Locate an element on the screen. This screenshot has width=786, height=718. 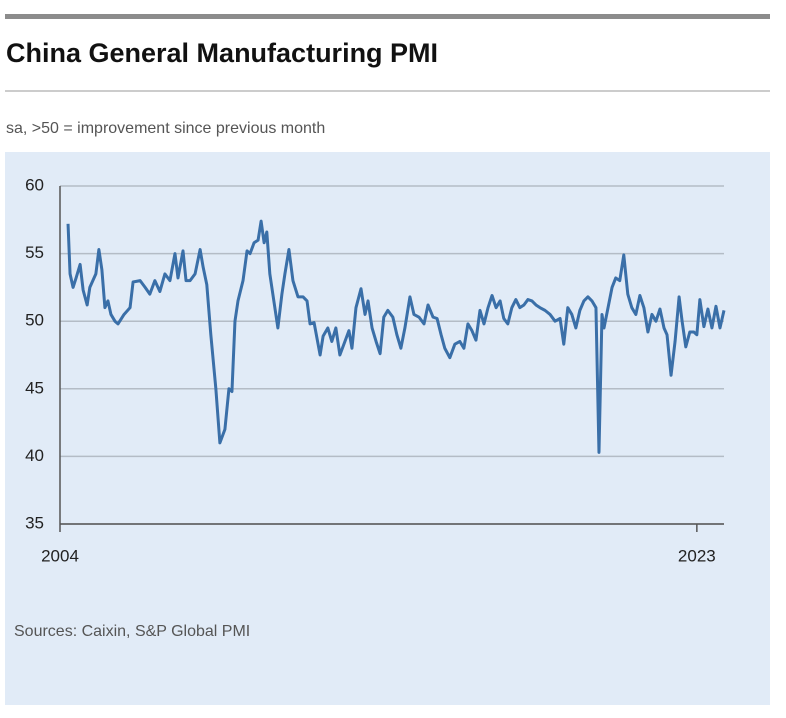
x-tick-label: 2004 is located at coordinates (60, 555).